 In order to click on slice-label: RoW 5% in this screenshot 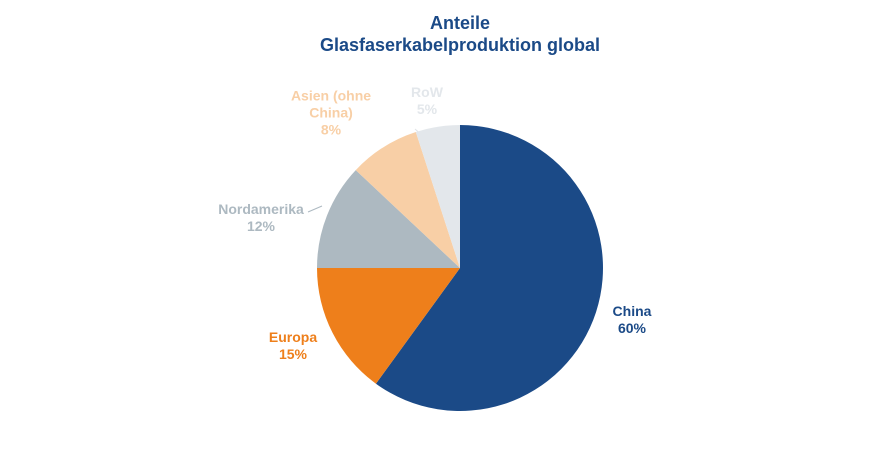, I will do `click(427, 101)`.